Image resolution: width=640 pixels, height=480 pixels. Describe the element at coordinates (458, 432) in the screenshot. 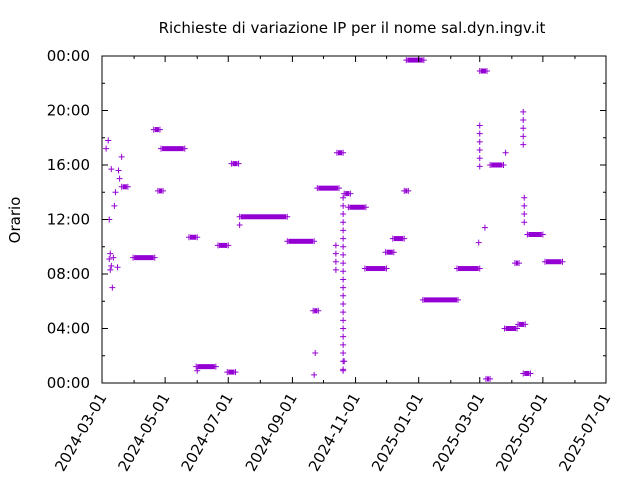

I see `x-tick-label: 2025-03-01` at that location.